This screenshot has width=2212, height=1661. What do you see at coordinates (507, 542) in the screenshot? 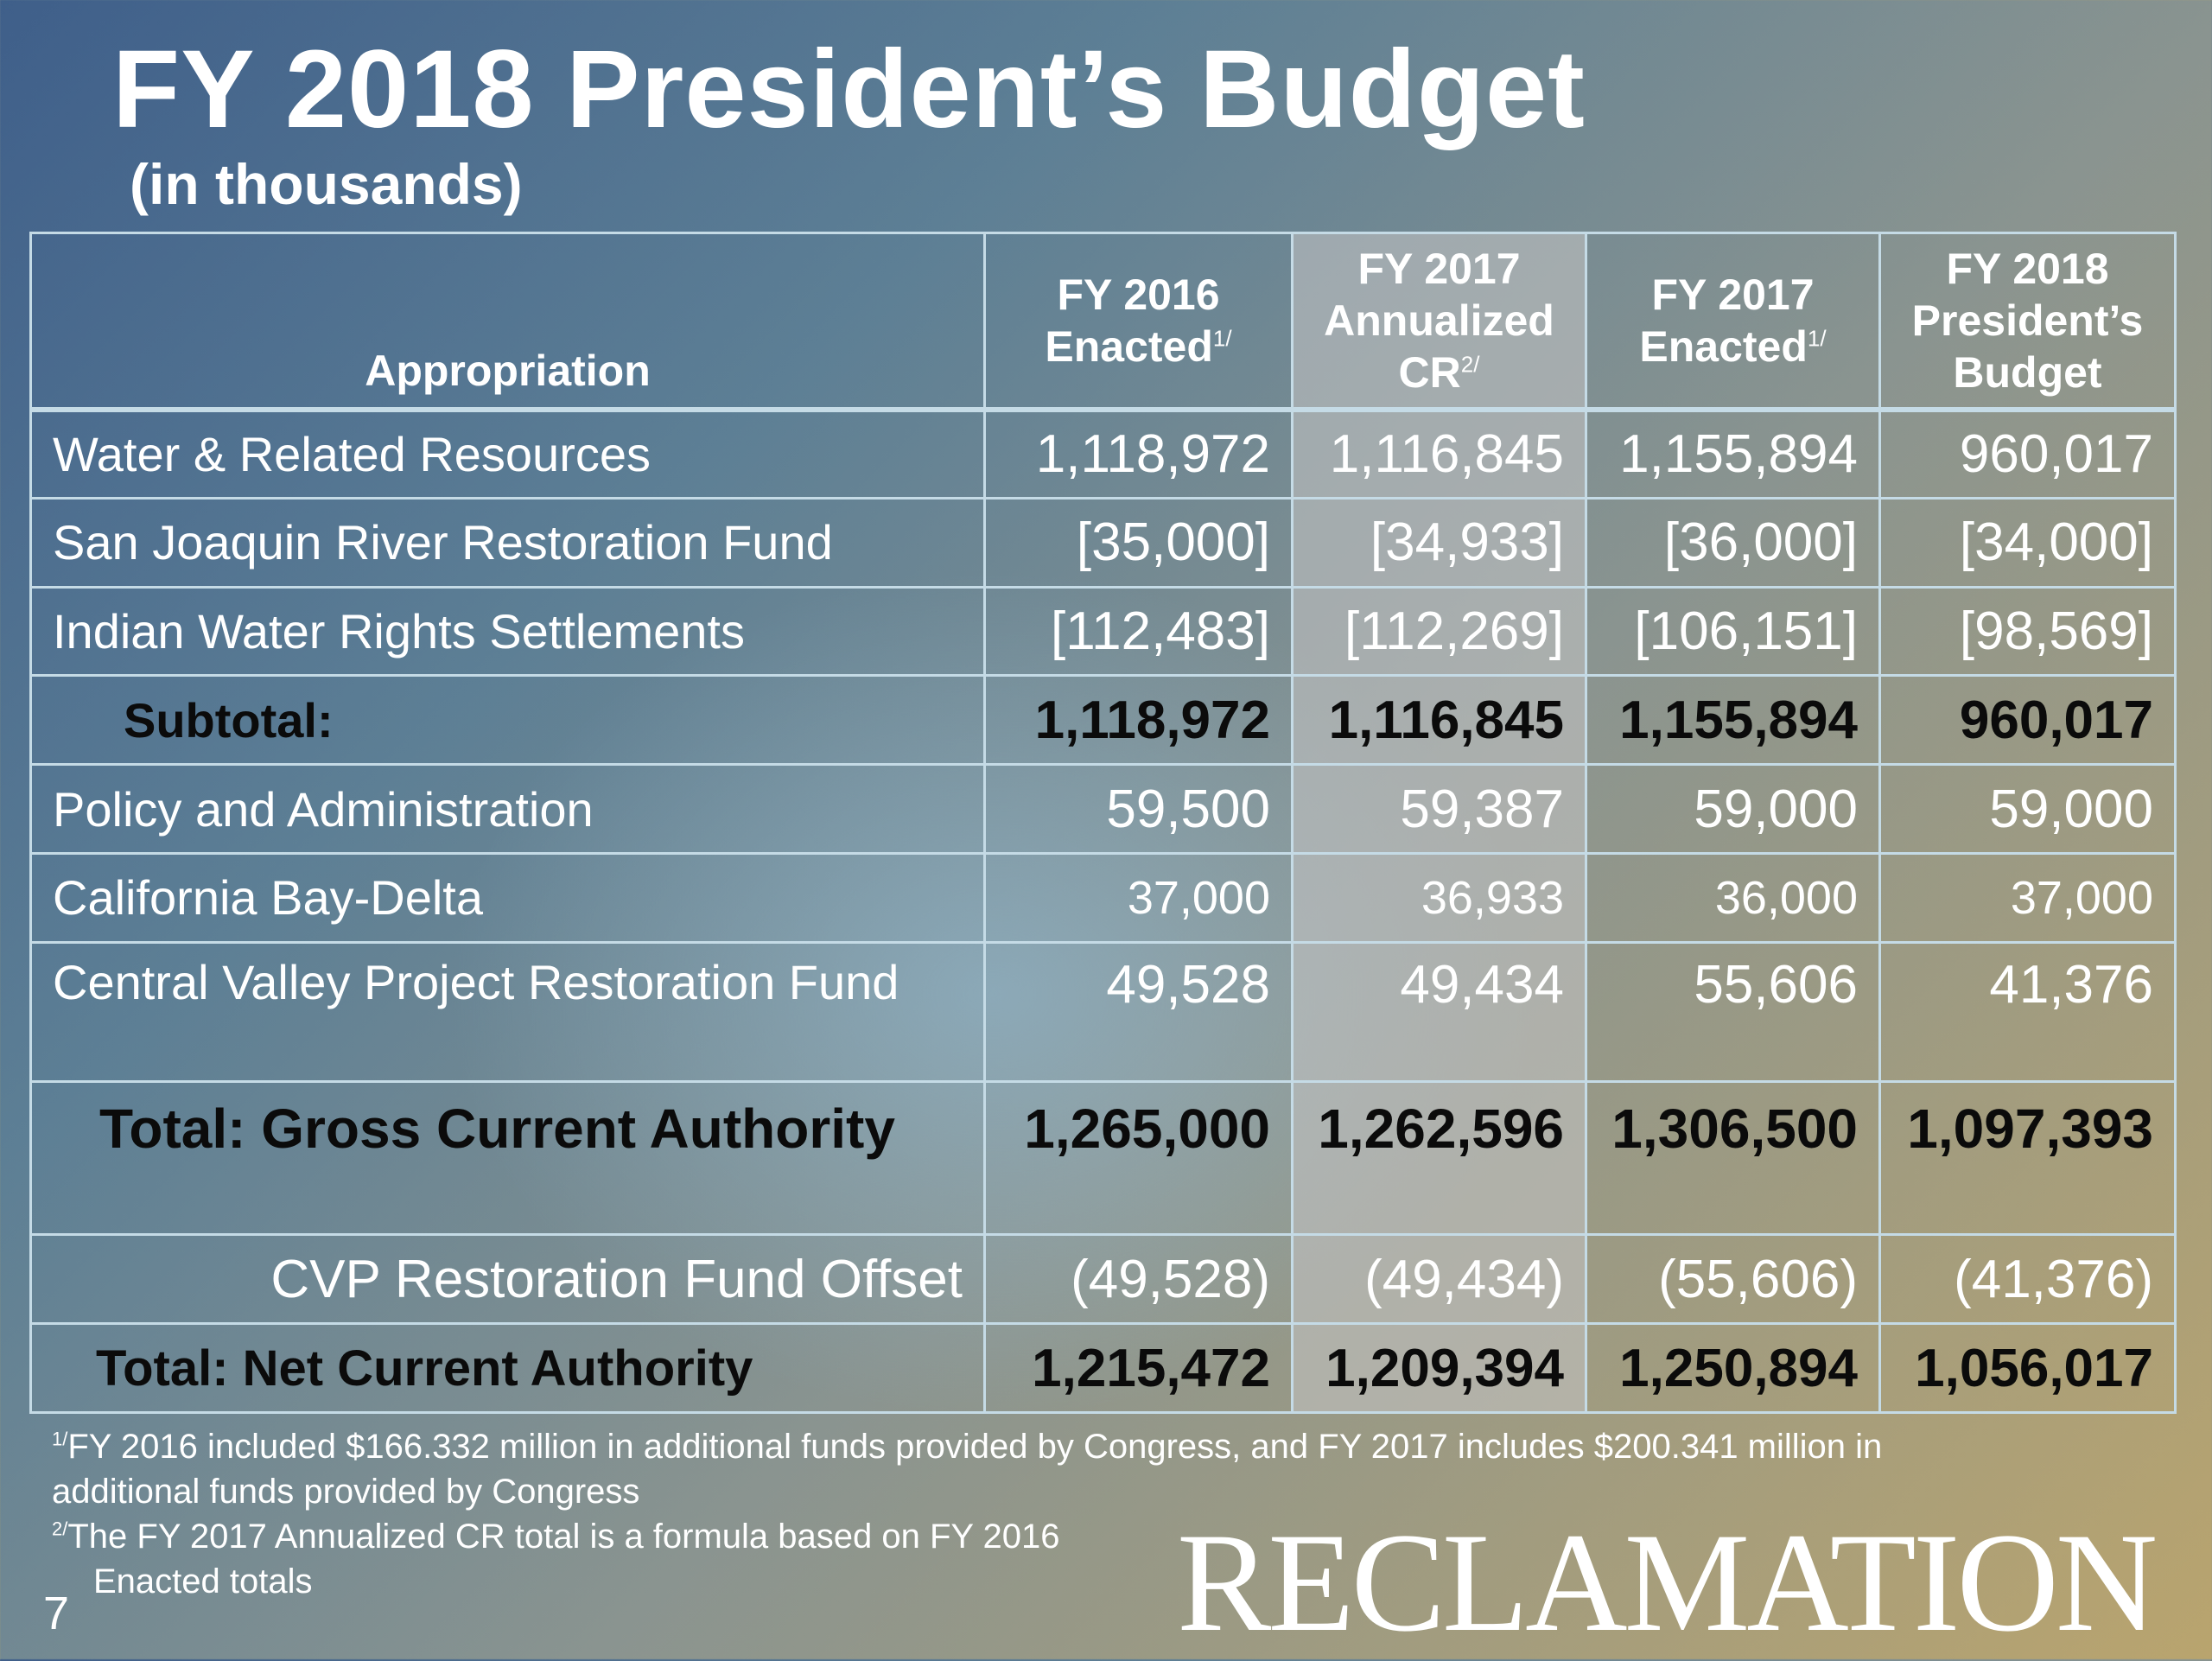
I see `row-label: San Joaquin River Restoration Fund` at bounding box center [507, 542].